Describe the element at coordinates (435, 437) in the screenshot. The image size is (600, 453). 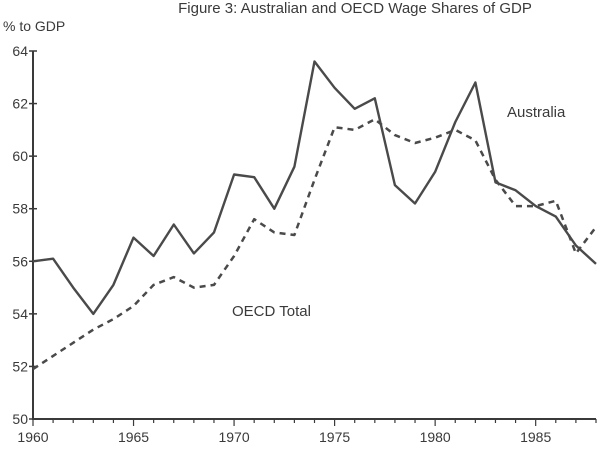
I see `x-tick-label: 1980` at that location.